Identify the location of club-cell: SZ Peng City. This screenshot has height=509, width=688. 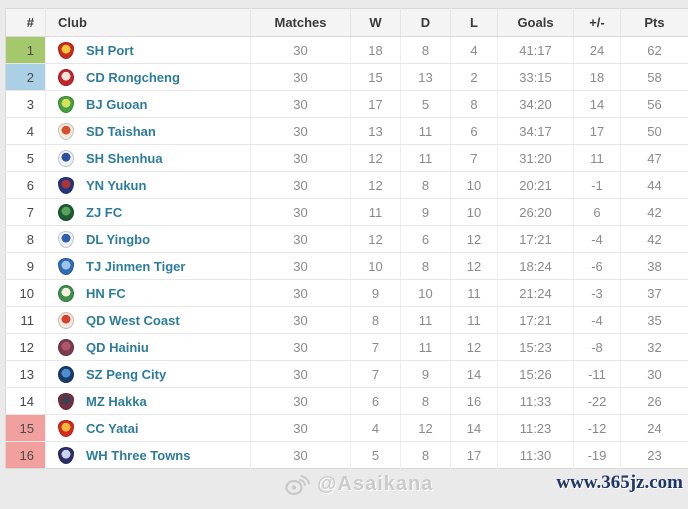
(148, 374).